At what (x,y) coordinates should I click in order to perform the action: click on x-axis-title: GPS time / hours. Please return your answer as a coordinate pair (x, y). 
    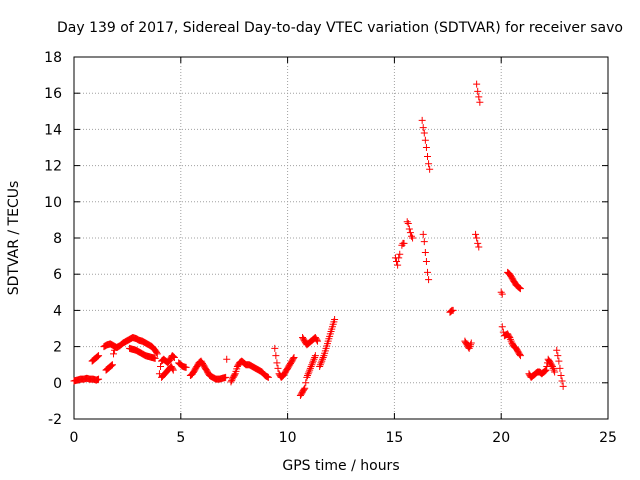
    Looking at the image, I should click on (340, 466).